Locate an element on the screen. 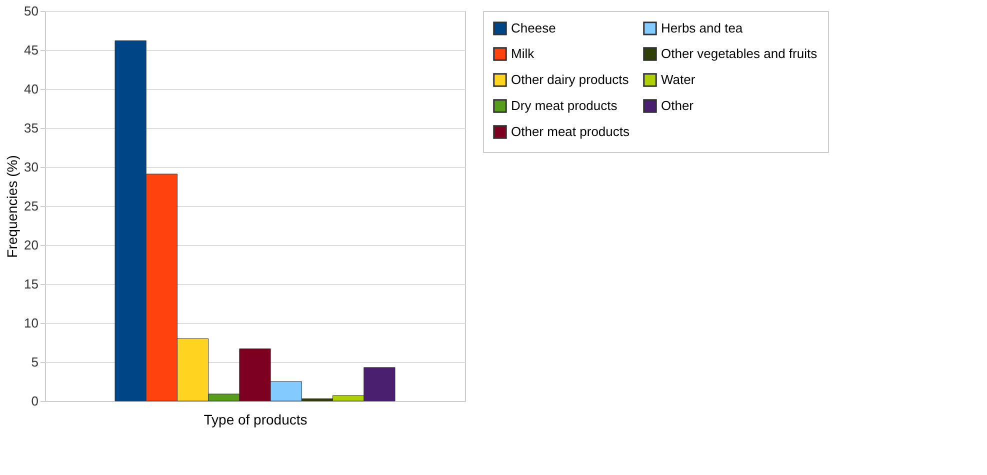  y-tick-label: 30 is located at coordinates (31, 167).